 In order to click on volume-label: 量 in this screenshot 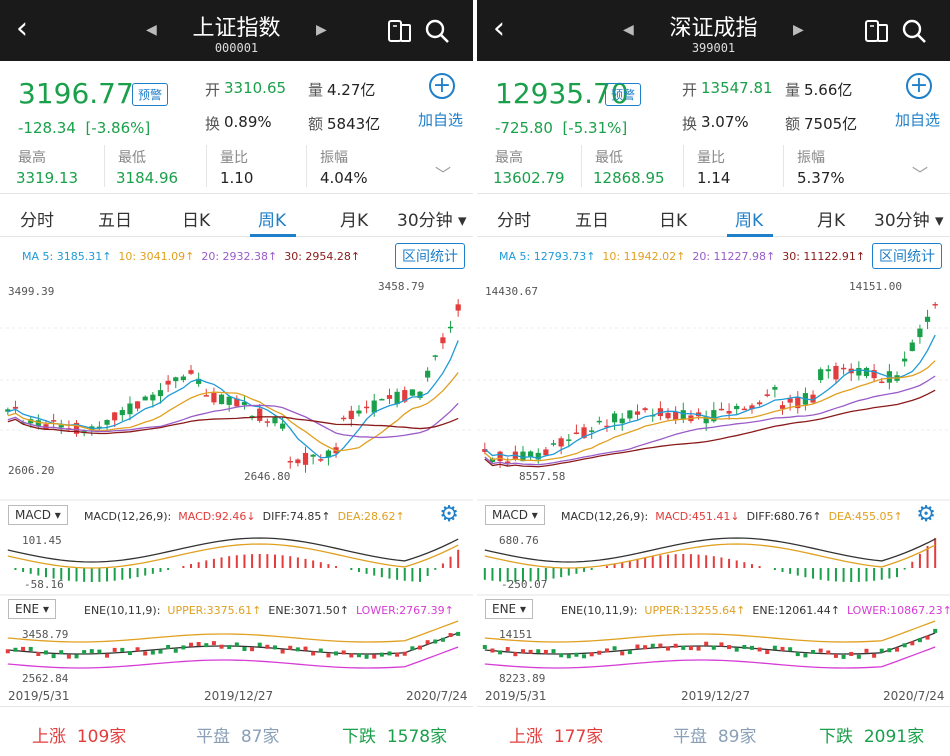, I will do `click(316, 90)`.